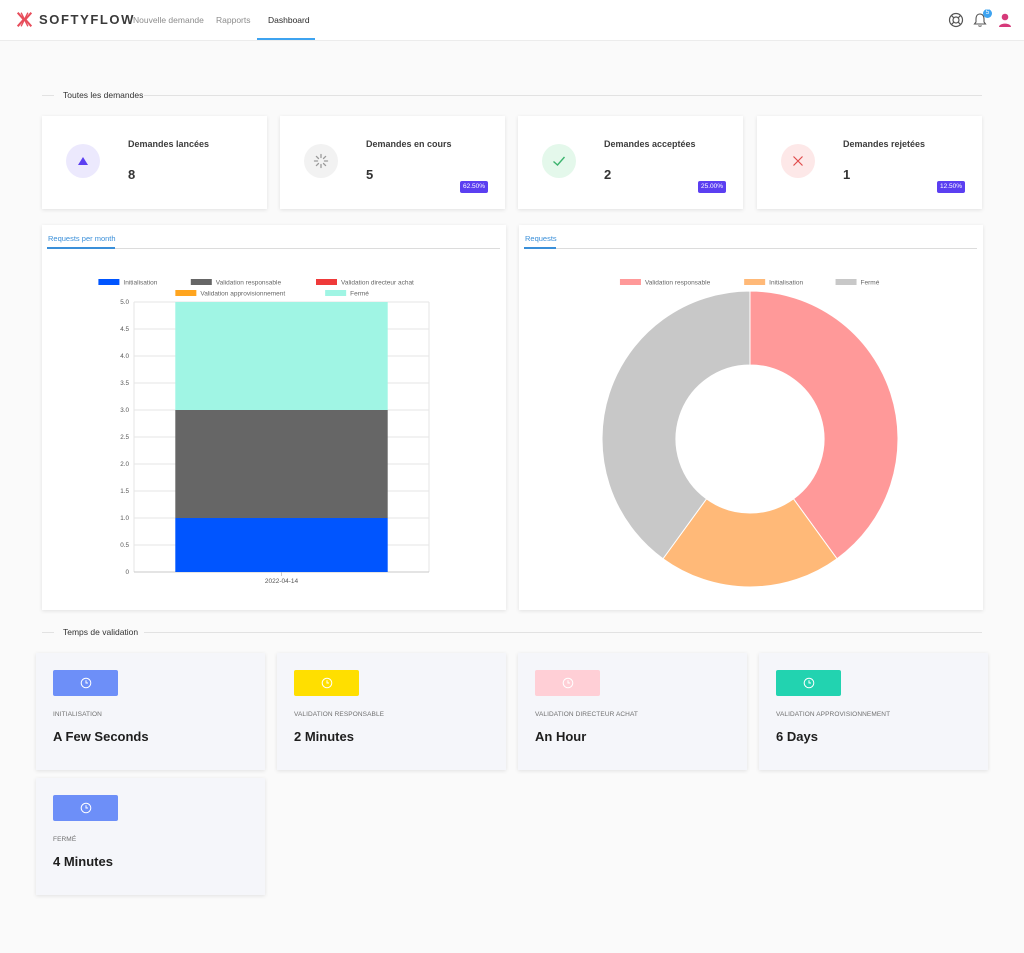 The image size is (1024, 953). What do you see at coordinates (884, 144) in the screenshot?
I see `stat-title: Demandes rejetées` at bounding box center [884, 144].